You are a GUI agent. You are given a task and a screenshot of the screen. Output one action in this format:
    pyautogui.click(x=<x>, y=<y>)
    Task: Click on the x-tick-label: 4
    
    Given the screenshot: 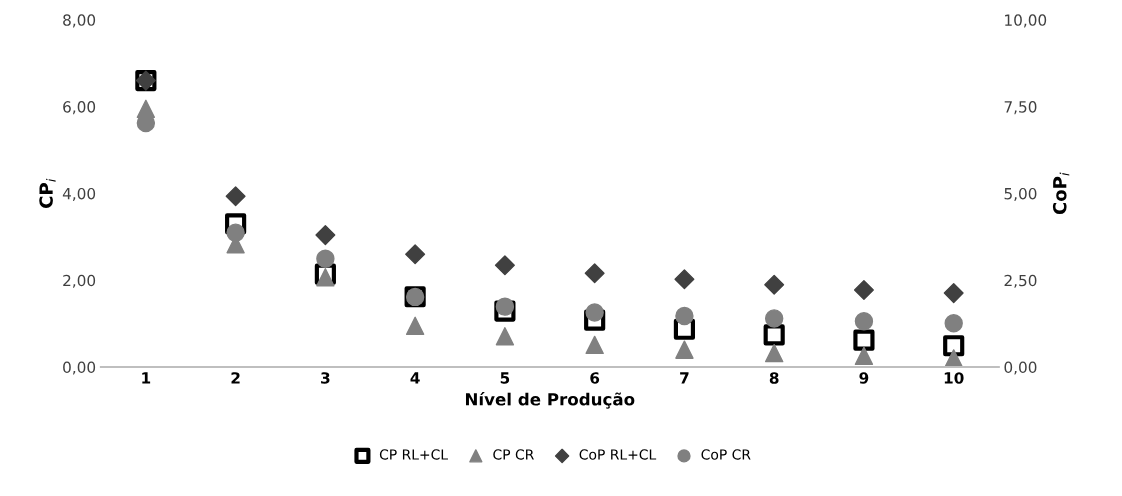 What is the action you would take?
    pyautogui.click(x=415, y=378)
    